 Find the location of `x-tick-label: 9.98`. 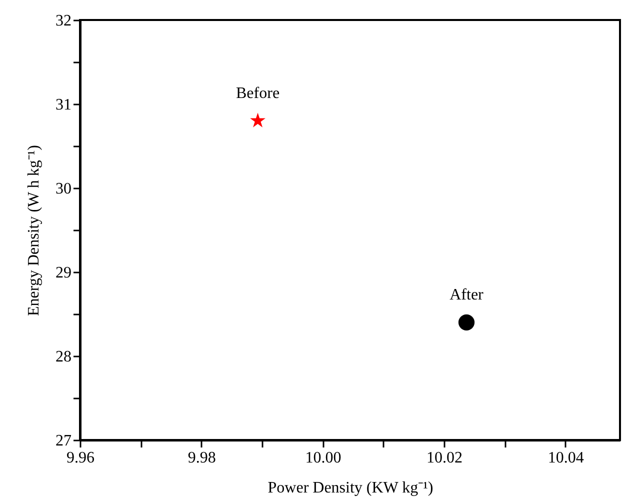

x-tick-label: 9.98 is located at coordinates (202, 458).